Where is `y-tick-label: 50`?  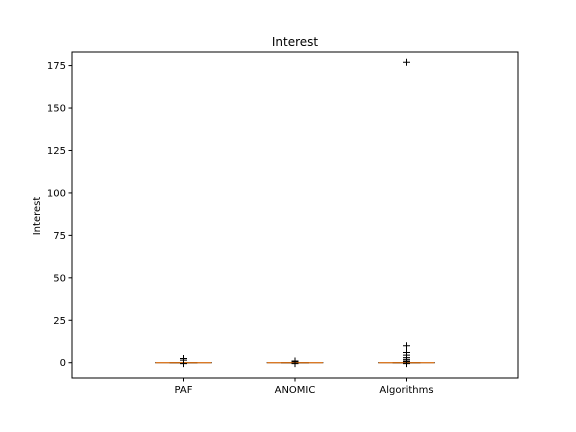 y-tick-label: 50 is located at coordinates (59, 278).